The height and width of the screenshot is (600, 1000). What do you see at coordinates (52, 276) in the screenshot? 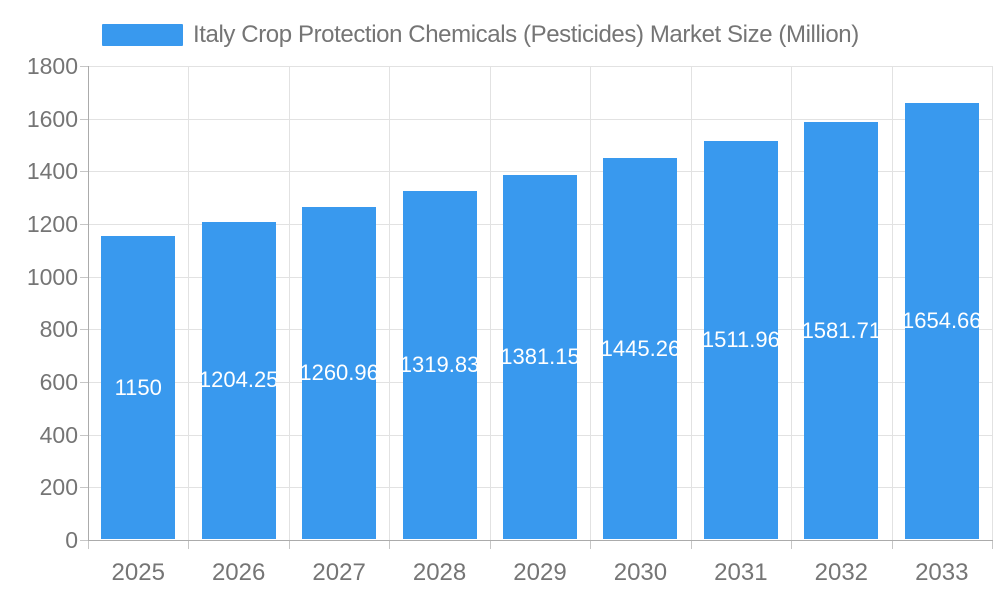
I see `y-axis-label: 1000` at bounding box center [52, 276].